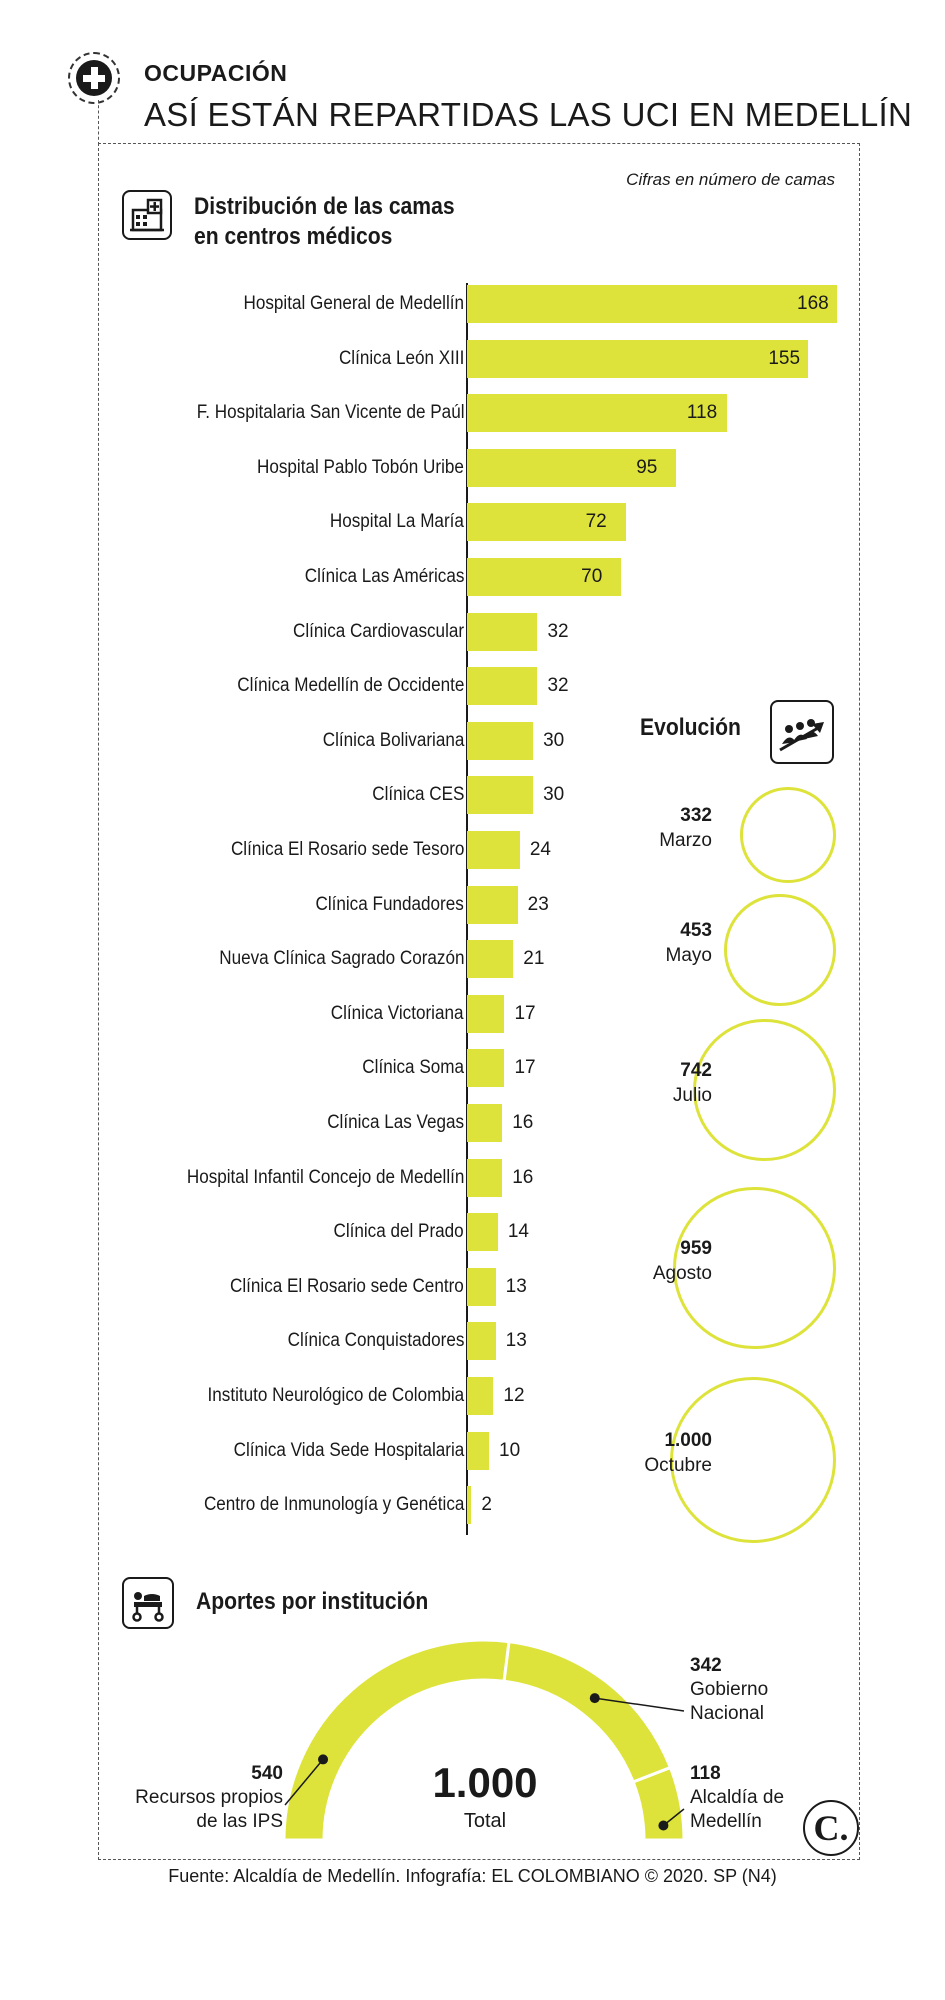 This screenshot has height=2000, width=945. I want to click on bar-label: Nueva Clínica Sagrado Corazón, so click(341, 959).